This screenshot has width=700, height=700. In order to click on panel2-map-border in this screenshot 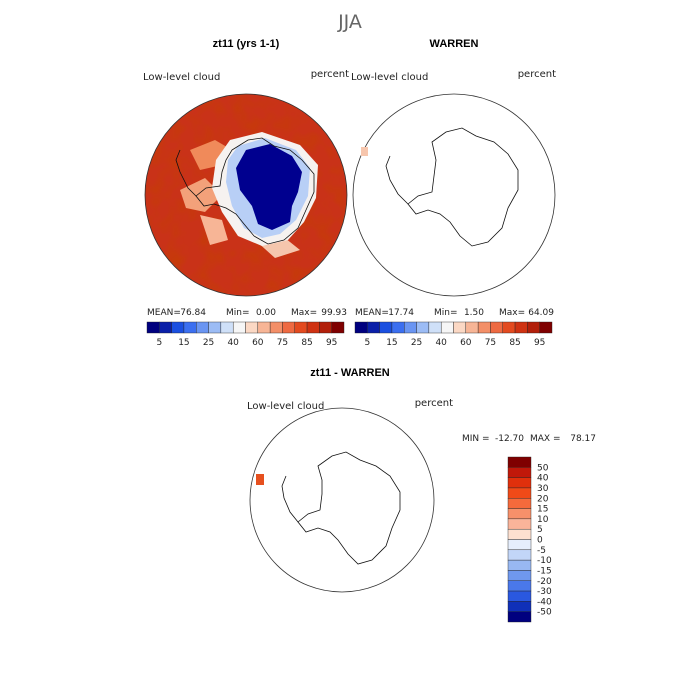, I will do `click(454, 195)`.